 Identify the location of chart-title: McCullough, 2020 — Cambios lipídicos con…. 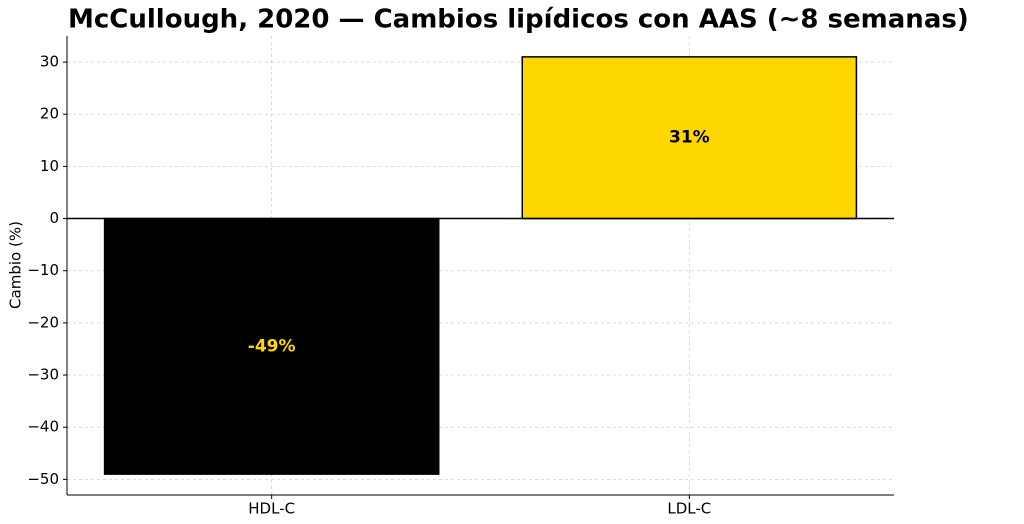
(518, 20).